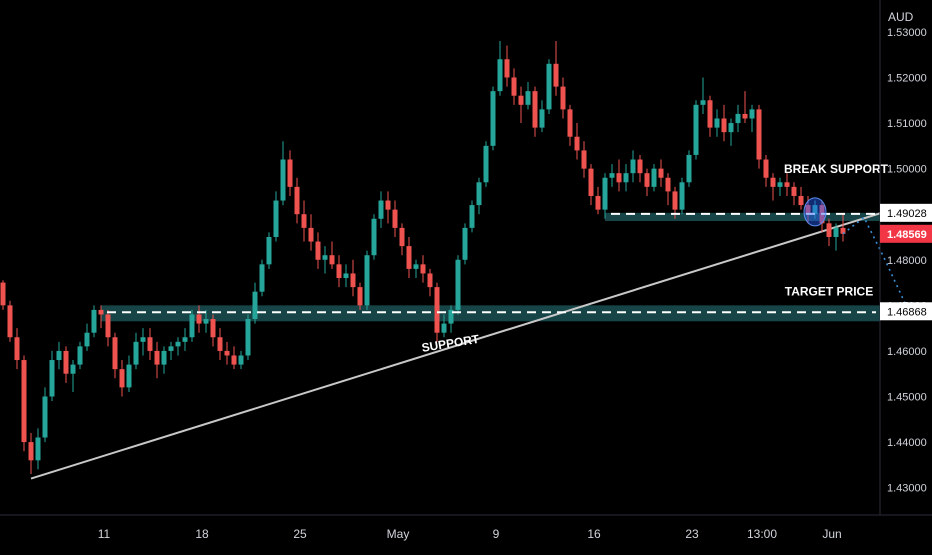 The image size is (932, 555). Describe the element at coordinates (907, 352) in the screenshot. I see `y-tick-label: 1.46000` at that location.